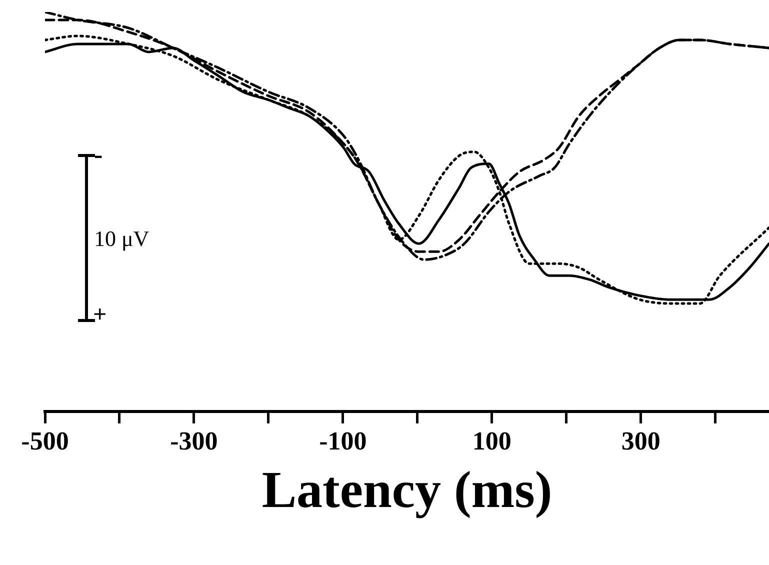  I want to click on x-tick-label: -100, so click(343, 441).